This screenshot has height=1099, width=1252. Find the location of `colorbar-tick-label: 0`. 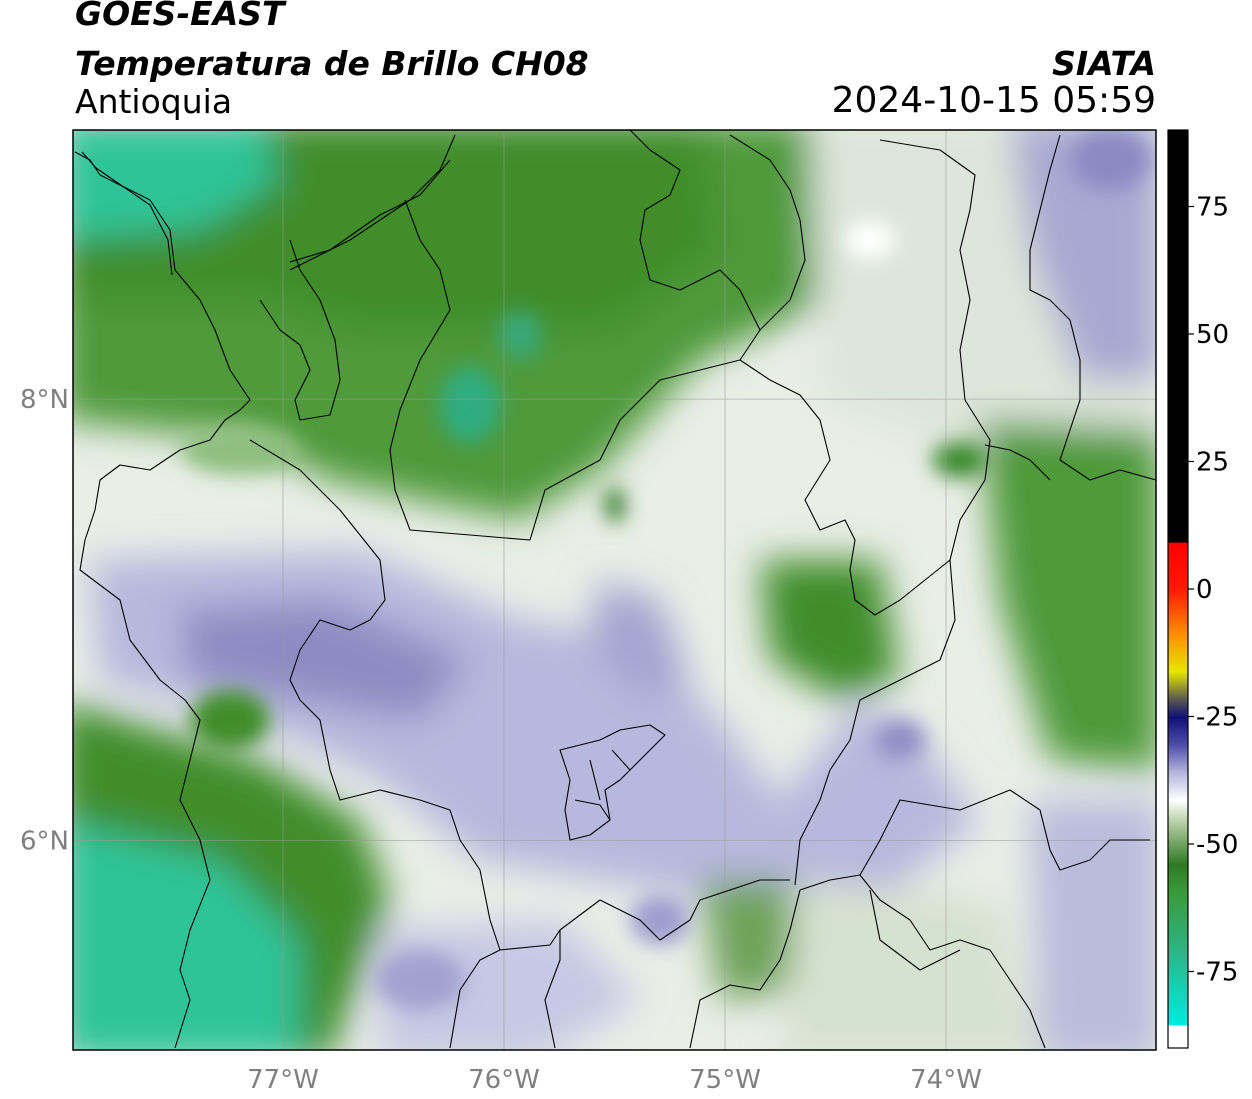

colorbar-tick-label: 0 is located at coordinates (1204, 590).